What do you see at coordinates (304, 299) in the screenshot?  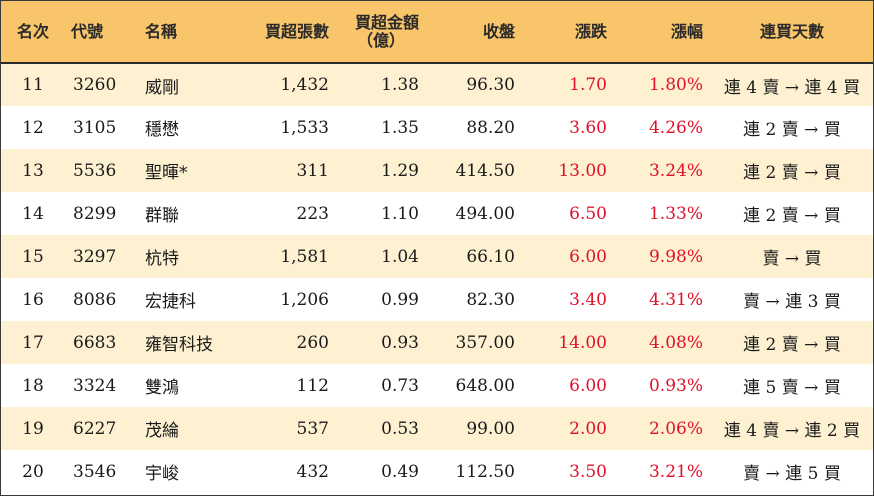 I see `net-lots-cell: 1,206` at bounding box center [304, 299].